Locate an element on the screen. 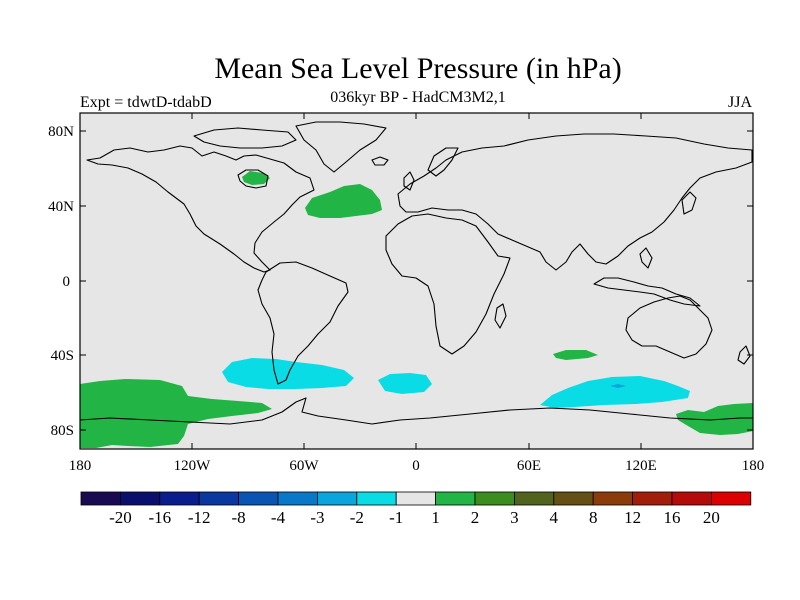 The height and width of the screenshot is (600, 800). lon-label-180w: 180 is located at coordinates (80, 466).